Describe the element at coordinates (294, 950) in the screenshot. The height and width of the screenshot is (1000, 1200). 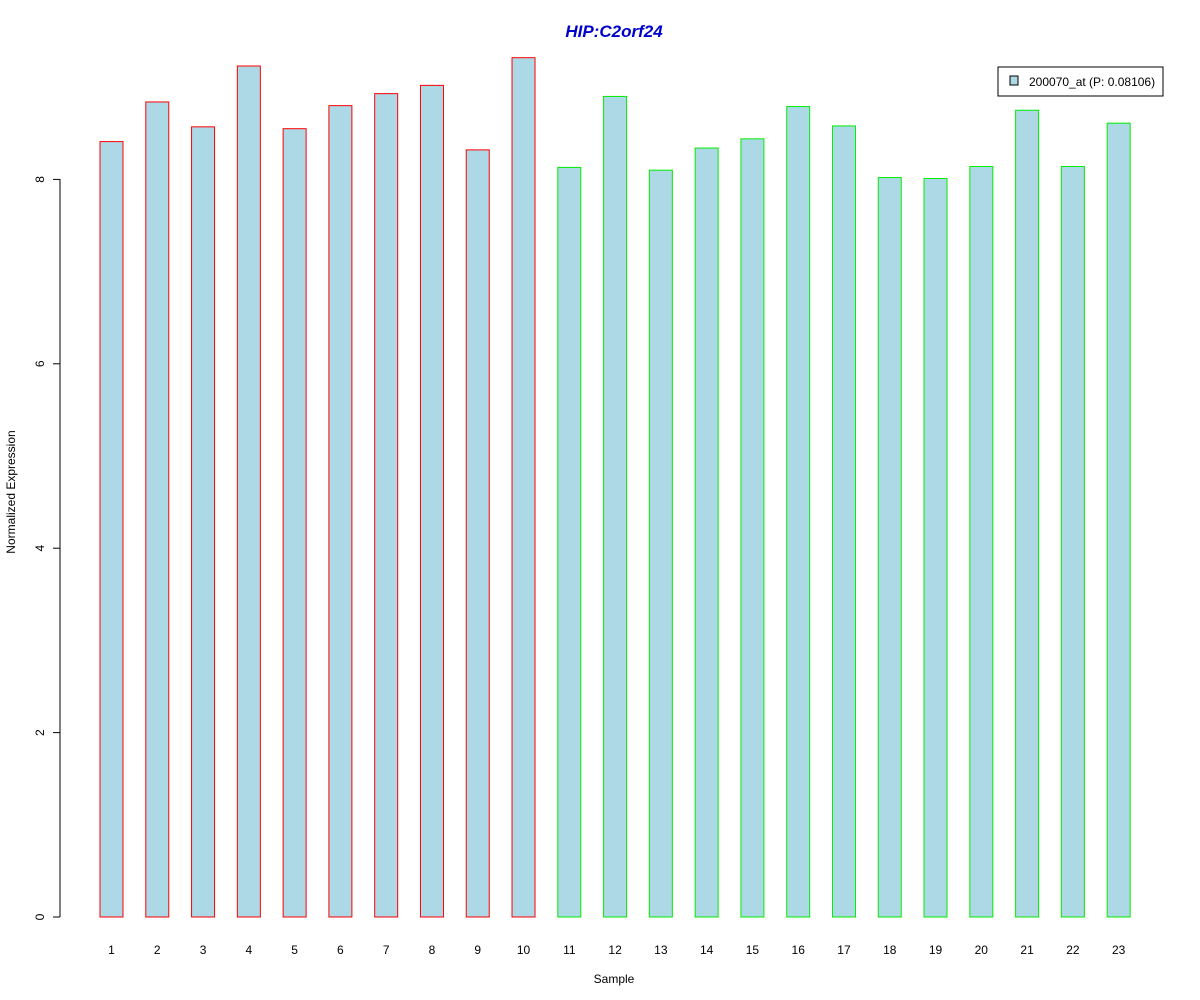
I see `x-tick-label-5: 5` at that location.